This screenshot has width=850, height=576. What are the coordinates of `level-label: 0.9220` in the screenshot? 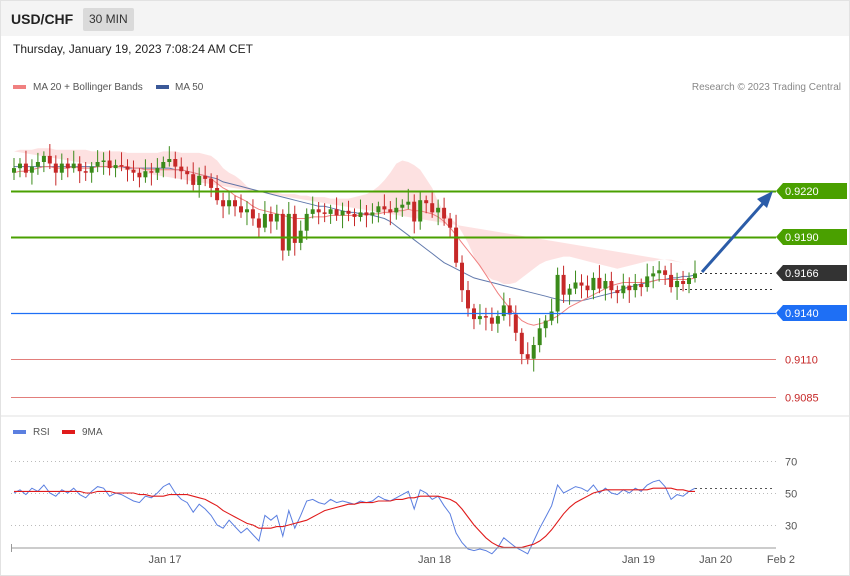 It's located at (802, 192).